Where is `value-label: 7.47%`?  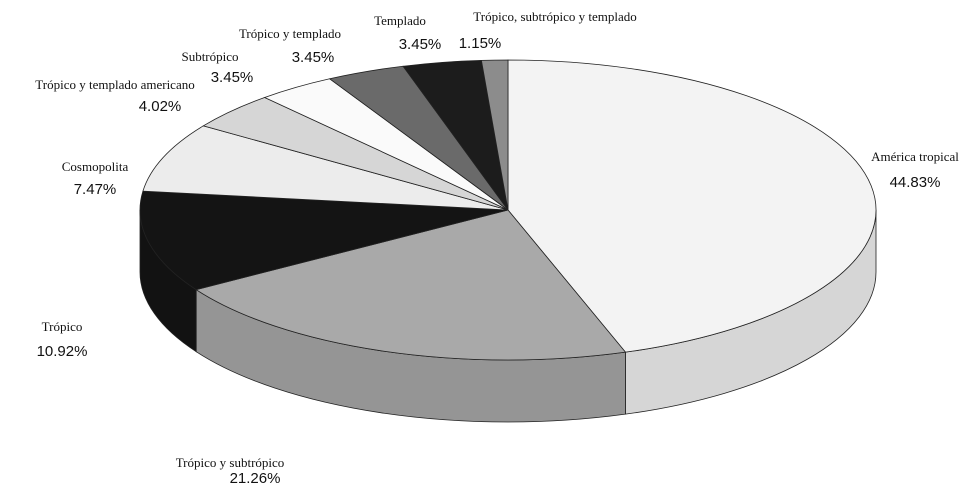 value-label: 7.47% is located at coordinates (95, 189).